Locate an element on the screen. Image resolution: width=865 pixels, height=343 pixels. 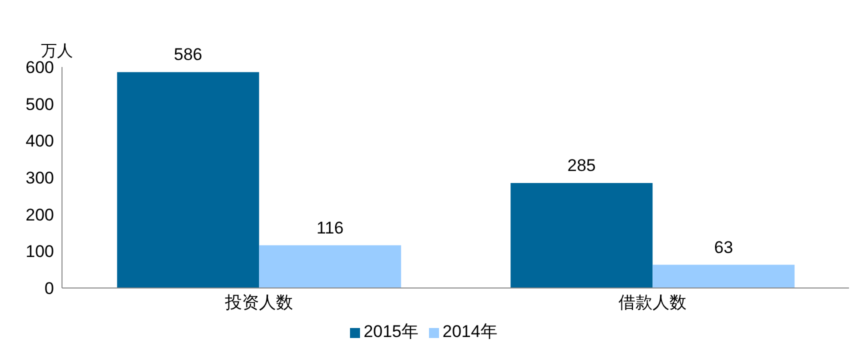
x-tick-label: 投资人数 is located at coordinates (258, 302).